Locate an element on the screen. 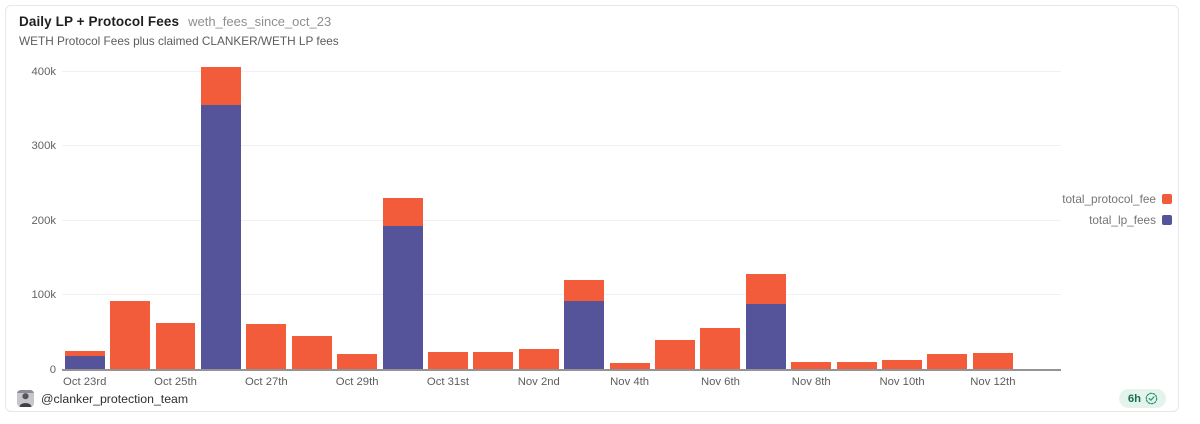  legend-swatch is located at coordinates (1167, 220).